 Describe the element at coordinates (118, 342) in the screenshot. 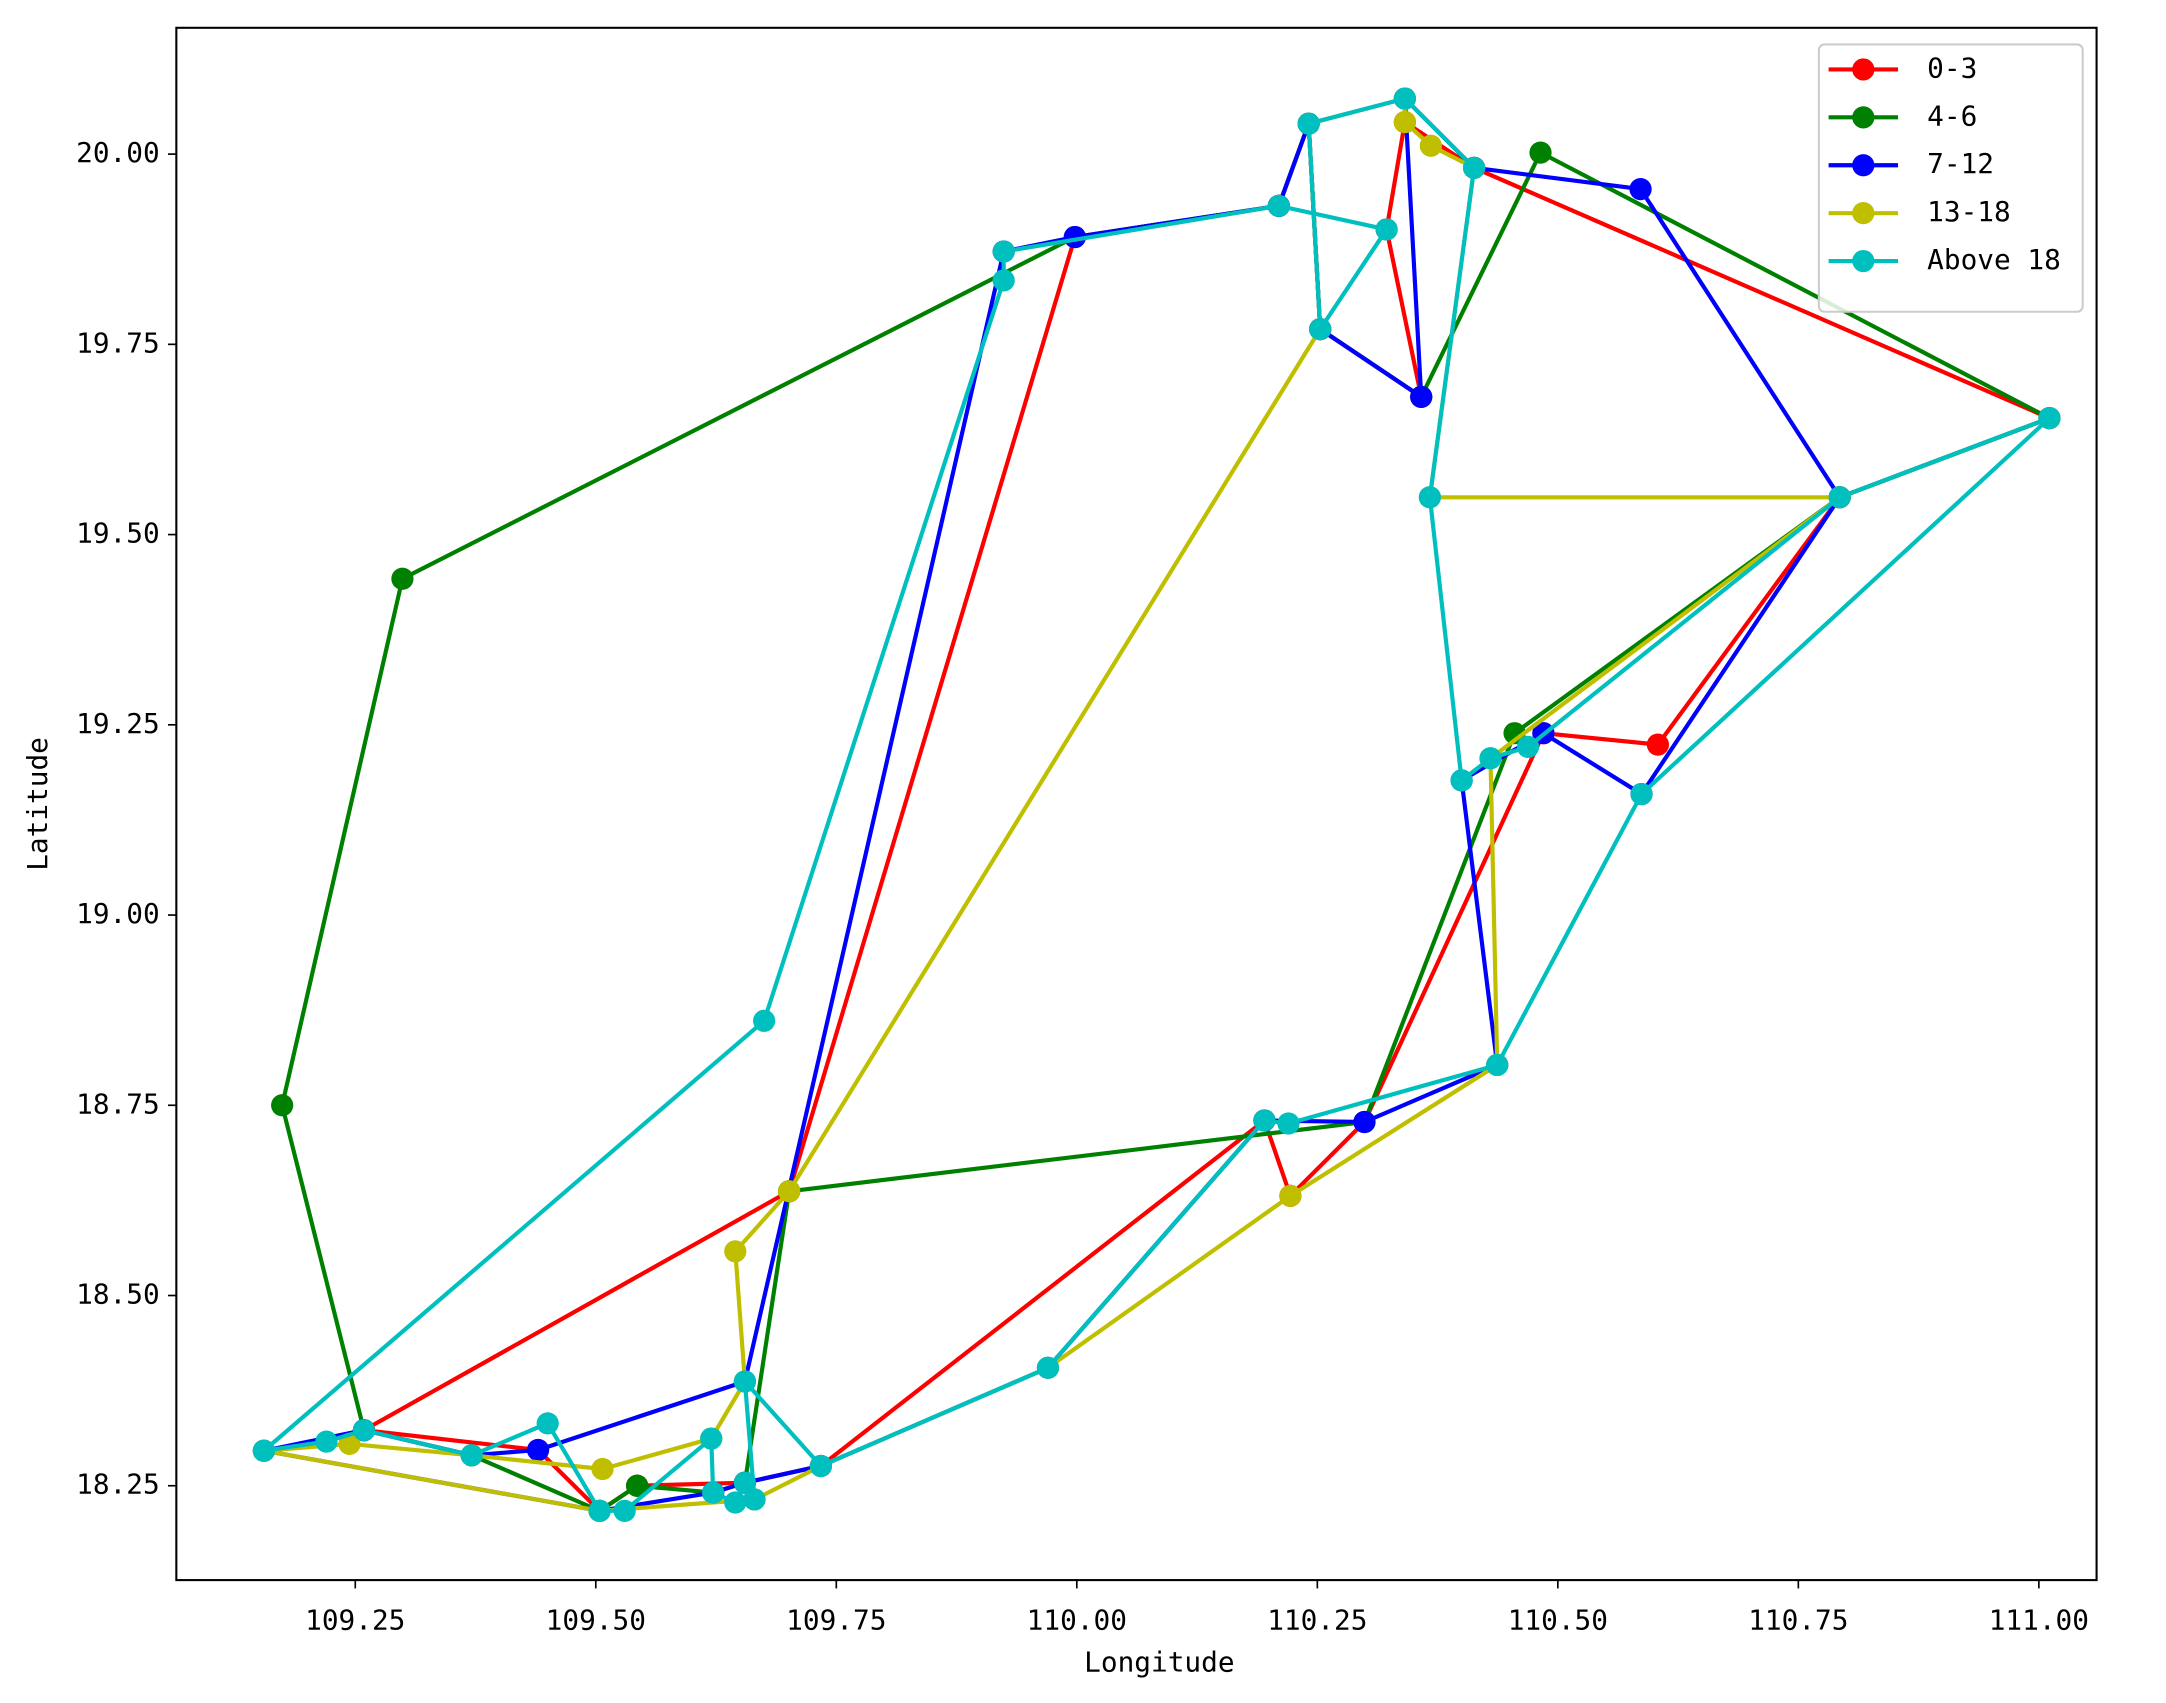

I see `y-tick-label: 19.75` at that location.